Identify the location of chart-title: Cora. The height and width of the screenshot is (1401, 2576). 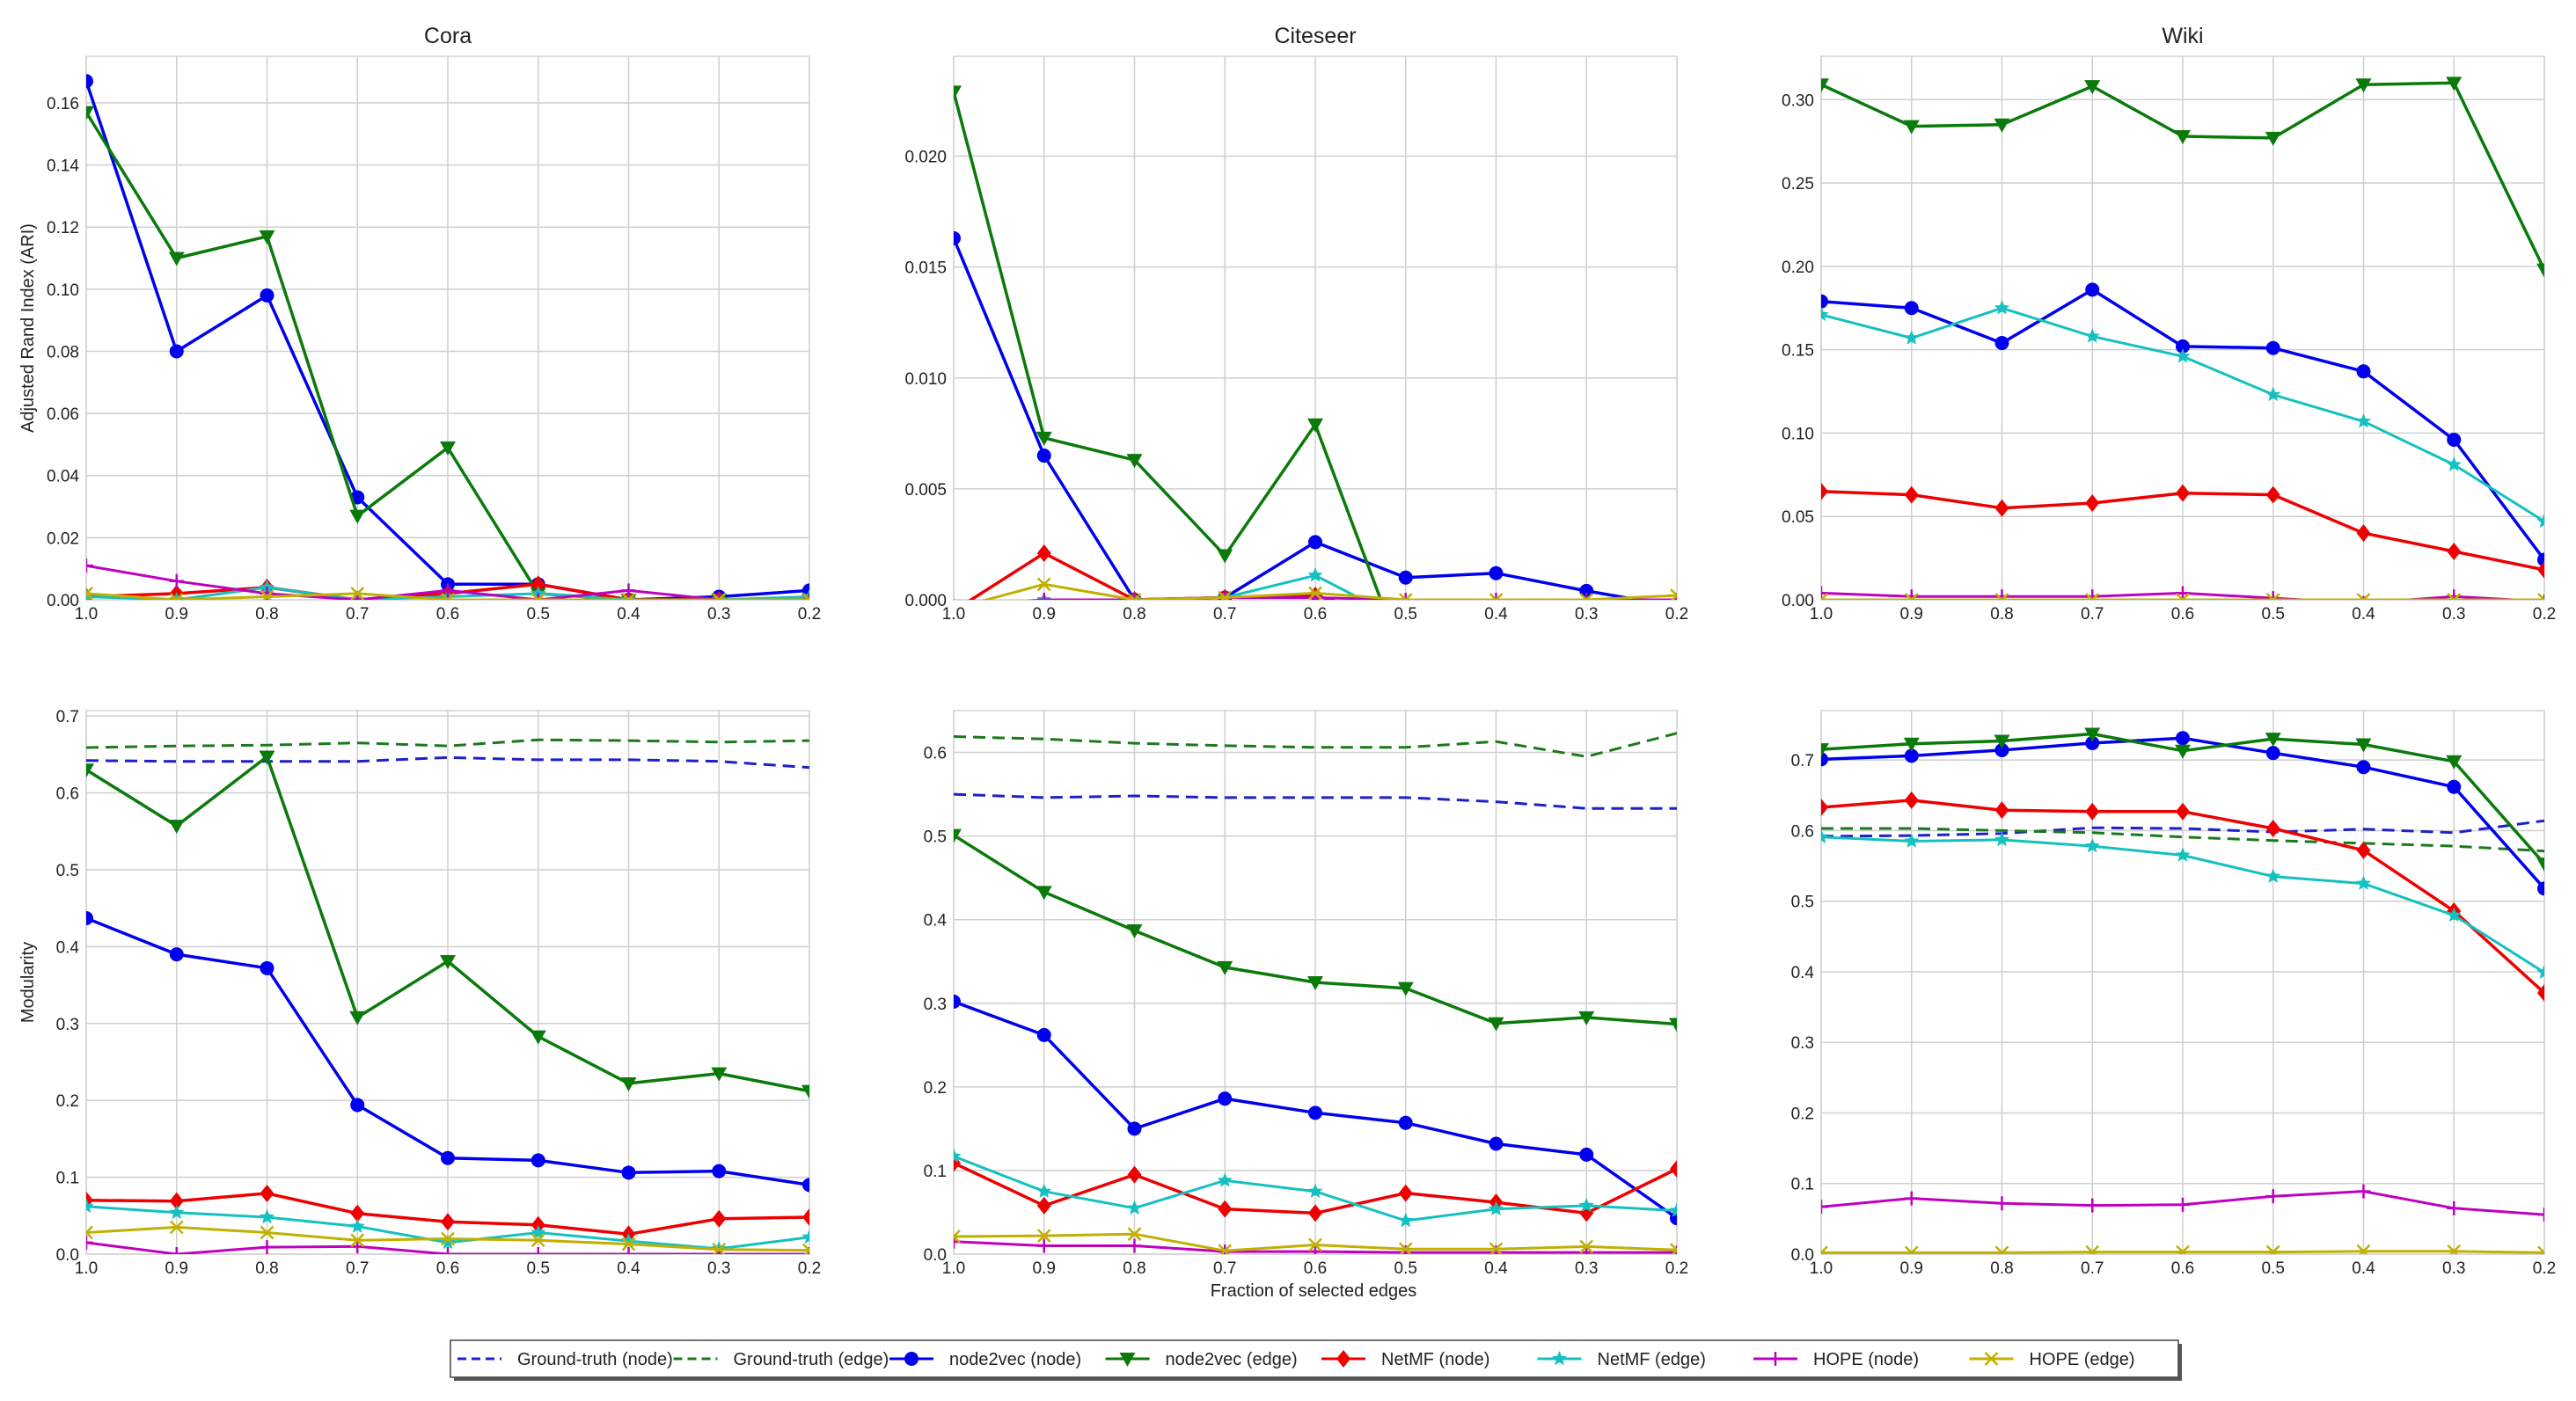
(448, 36).